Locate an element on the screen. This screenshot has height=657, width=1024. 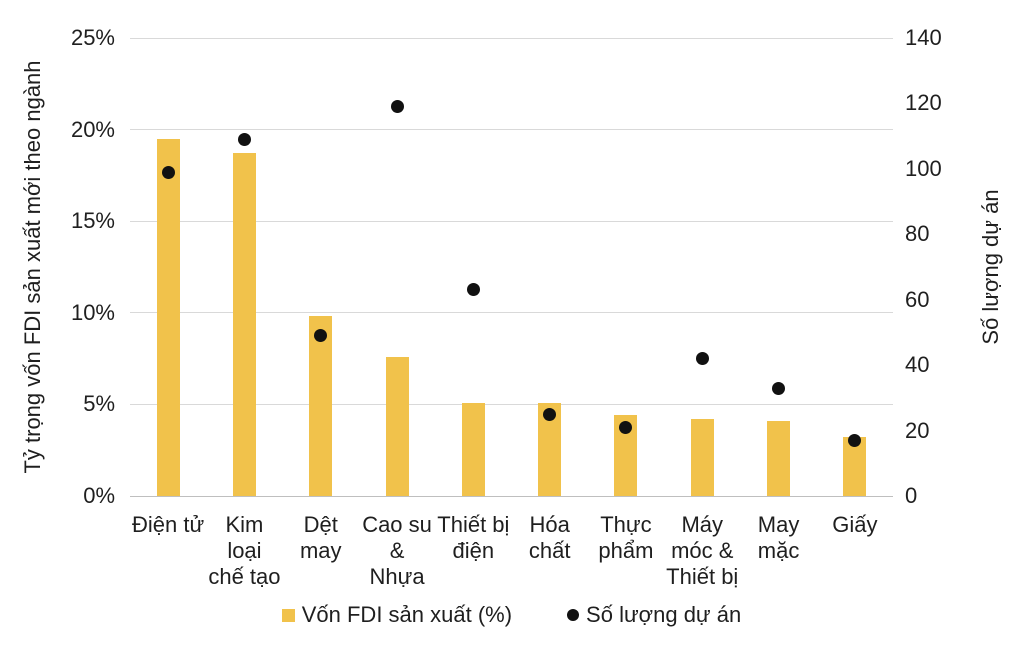
category-label-2: Dệt may is located at coordinates (320, 537).